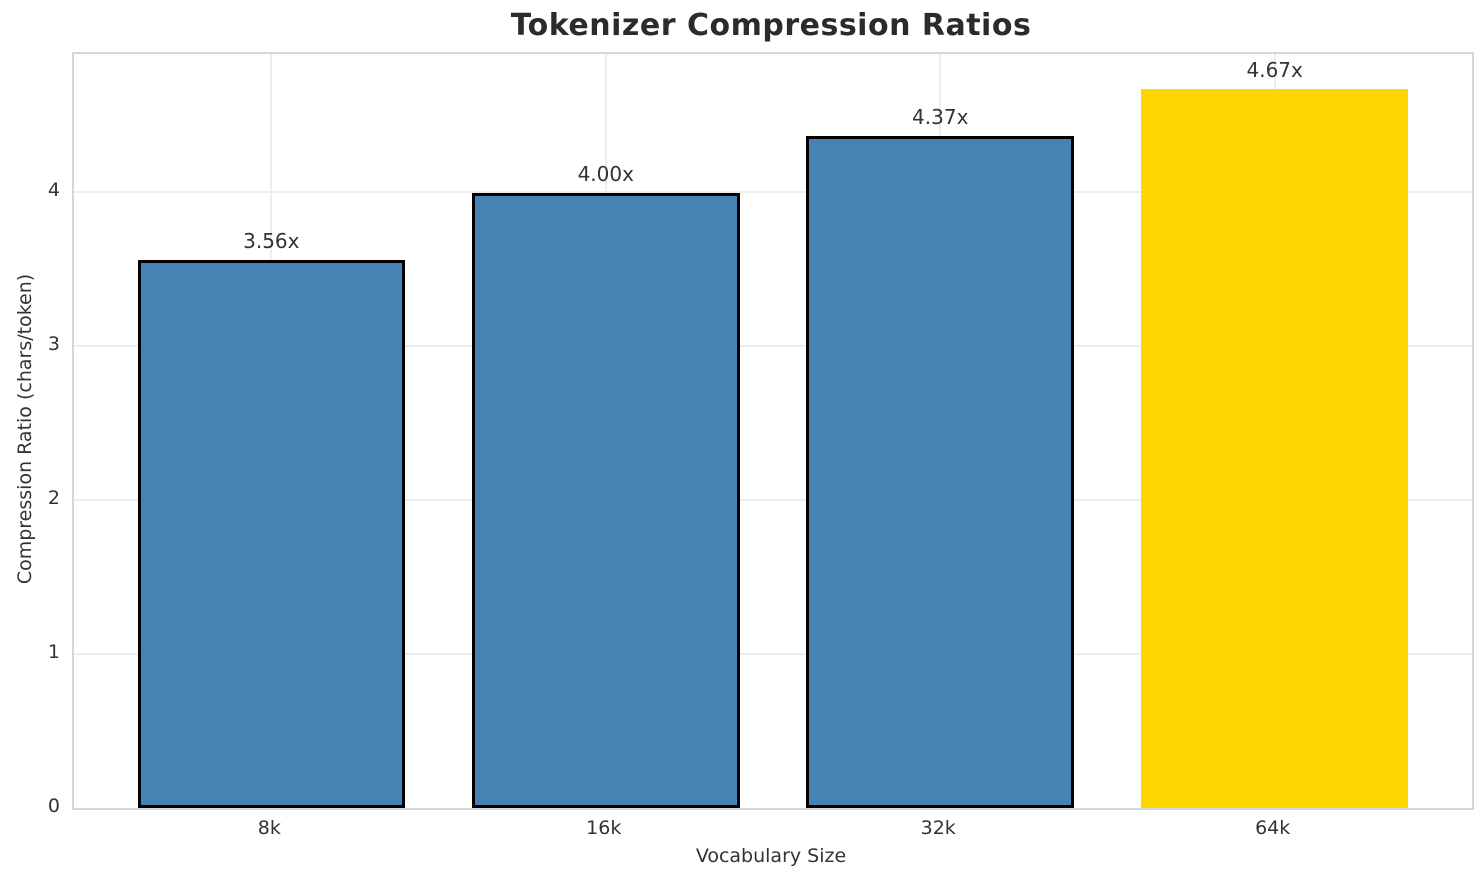 Image resolution: width=1483 pixels, height=885 pixels. What do you see at coordinates (53, 190) in the screenshot?
I see `y-tick-label: 4` at bounding box center [53, 190].